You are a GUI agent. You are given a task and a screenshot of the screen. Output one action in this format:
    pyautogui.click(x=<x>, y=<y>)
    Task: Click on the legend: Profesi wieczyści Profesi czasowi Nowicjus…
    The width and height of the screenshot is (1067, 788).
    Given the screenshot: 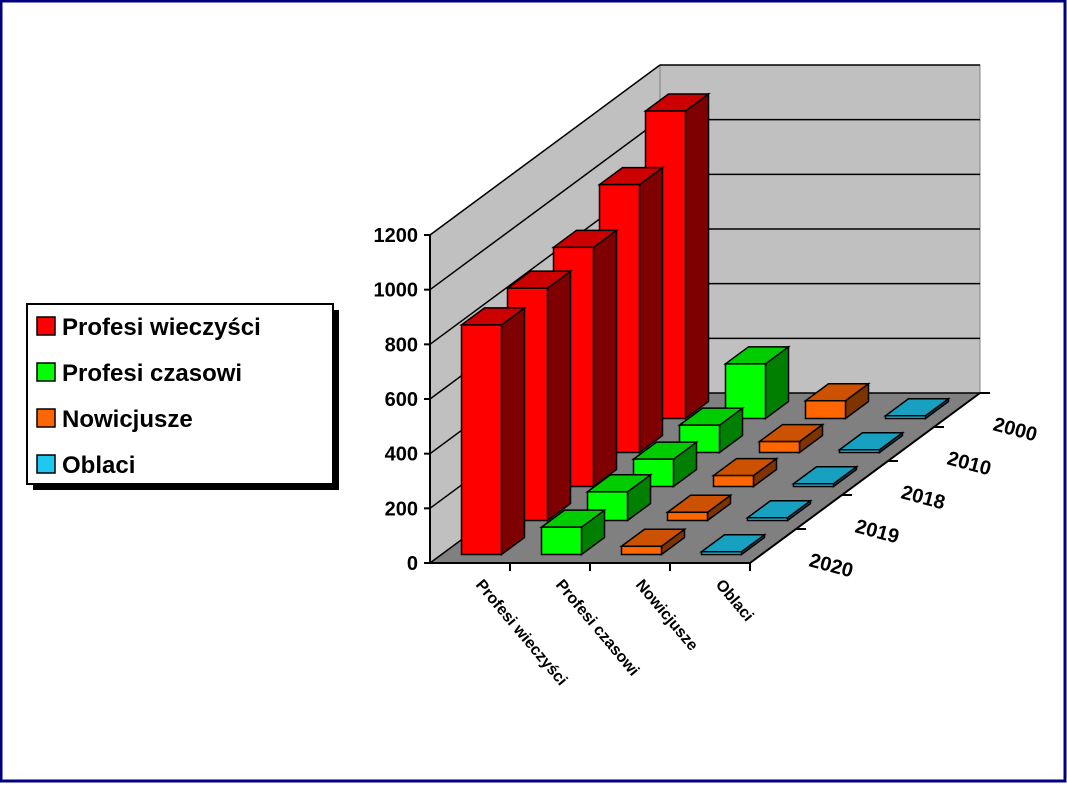 What is the action you would take?
    pyautogui.click(x=182, y=396)
    